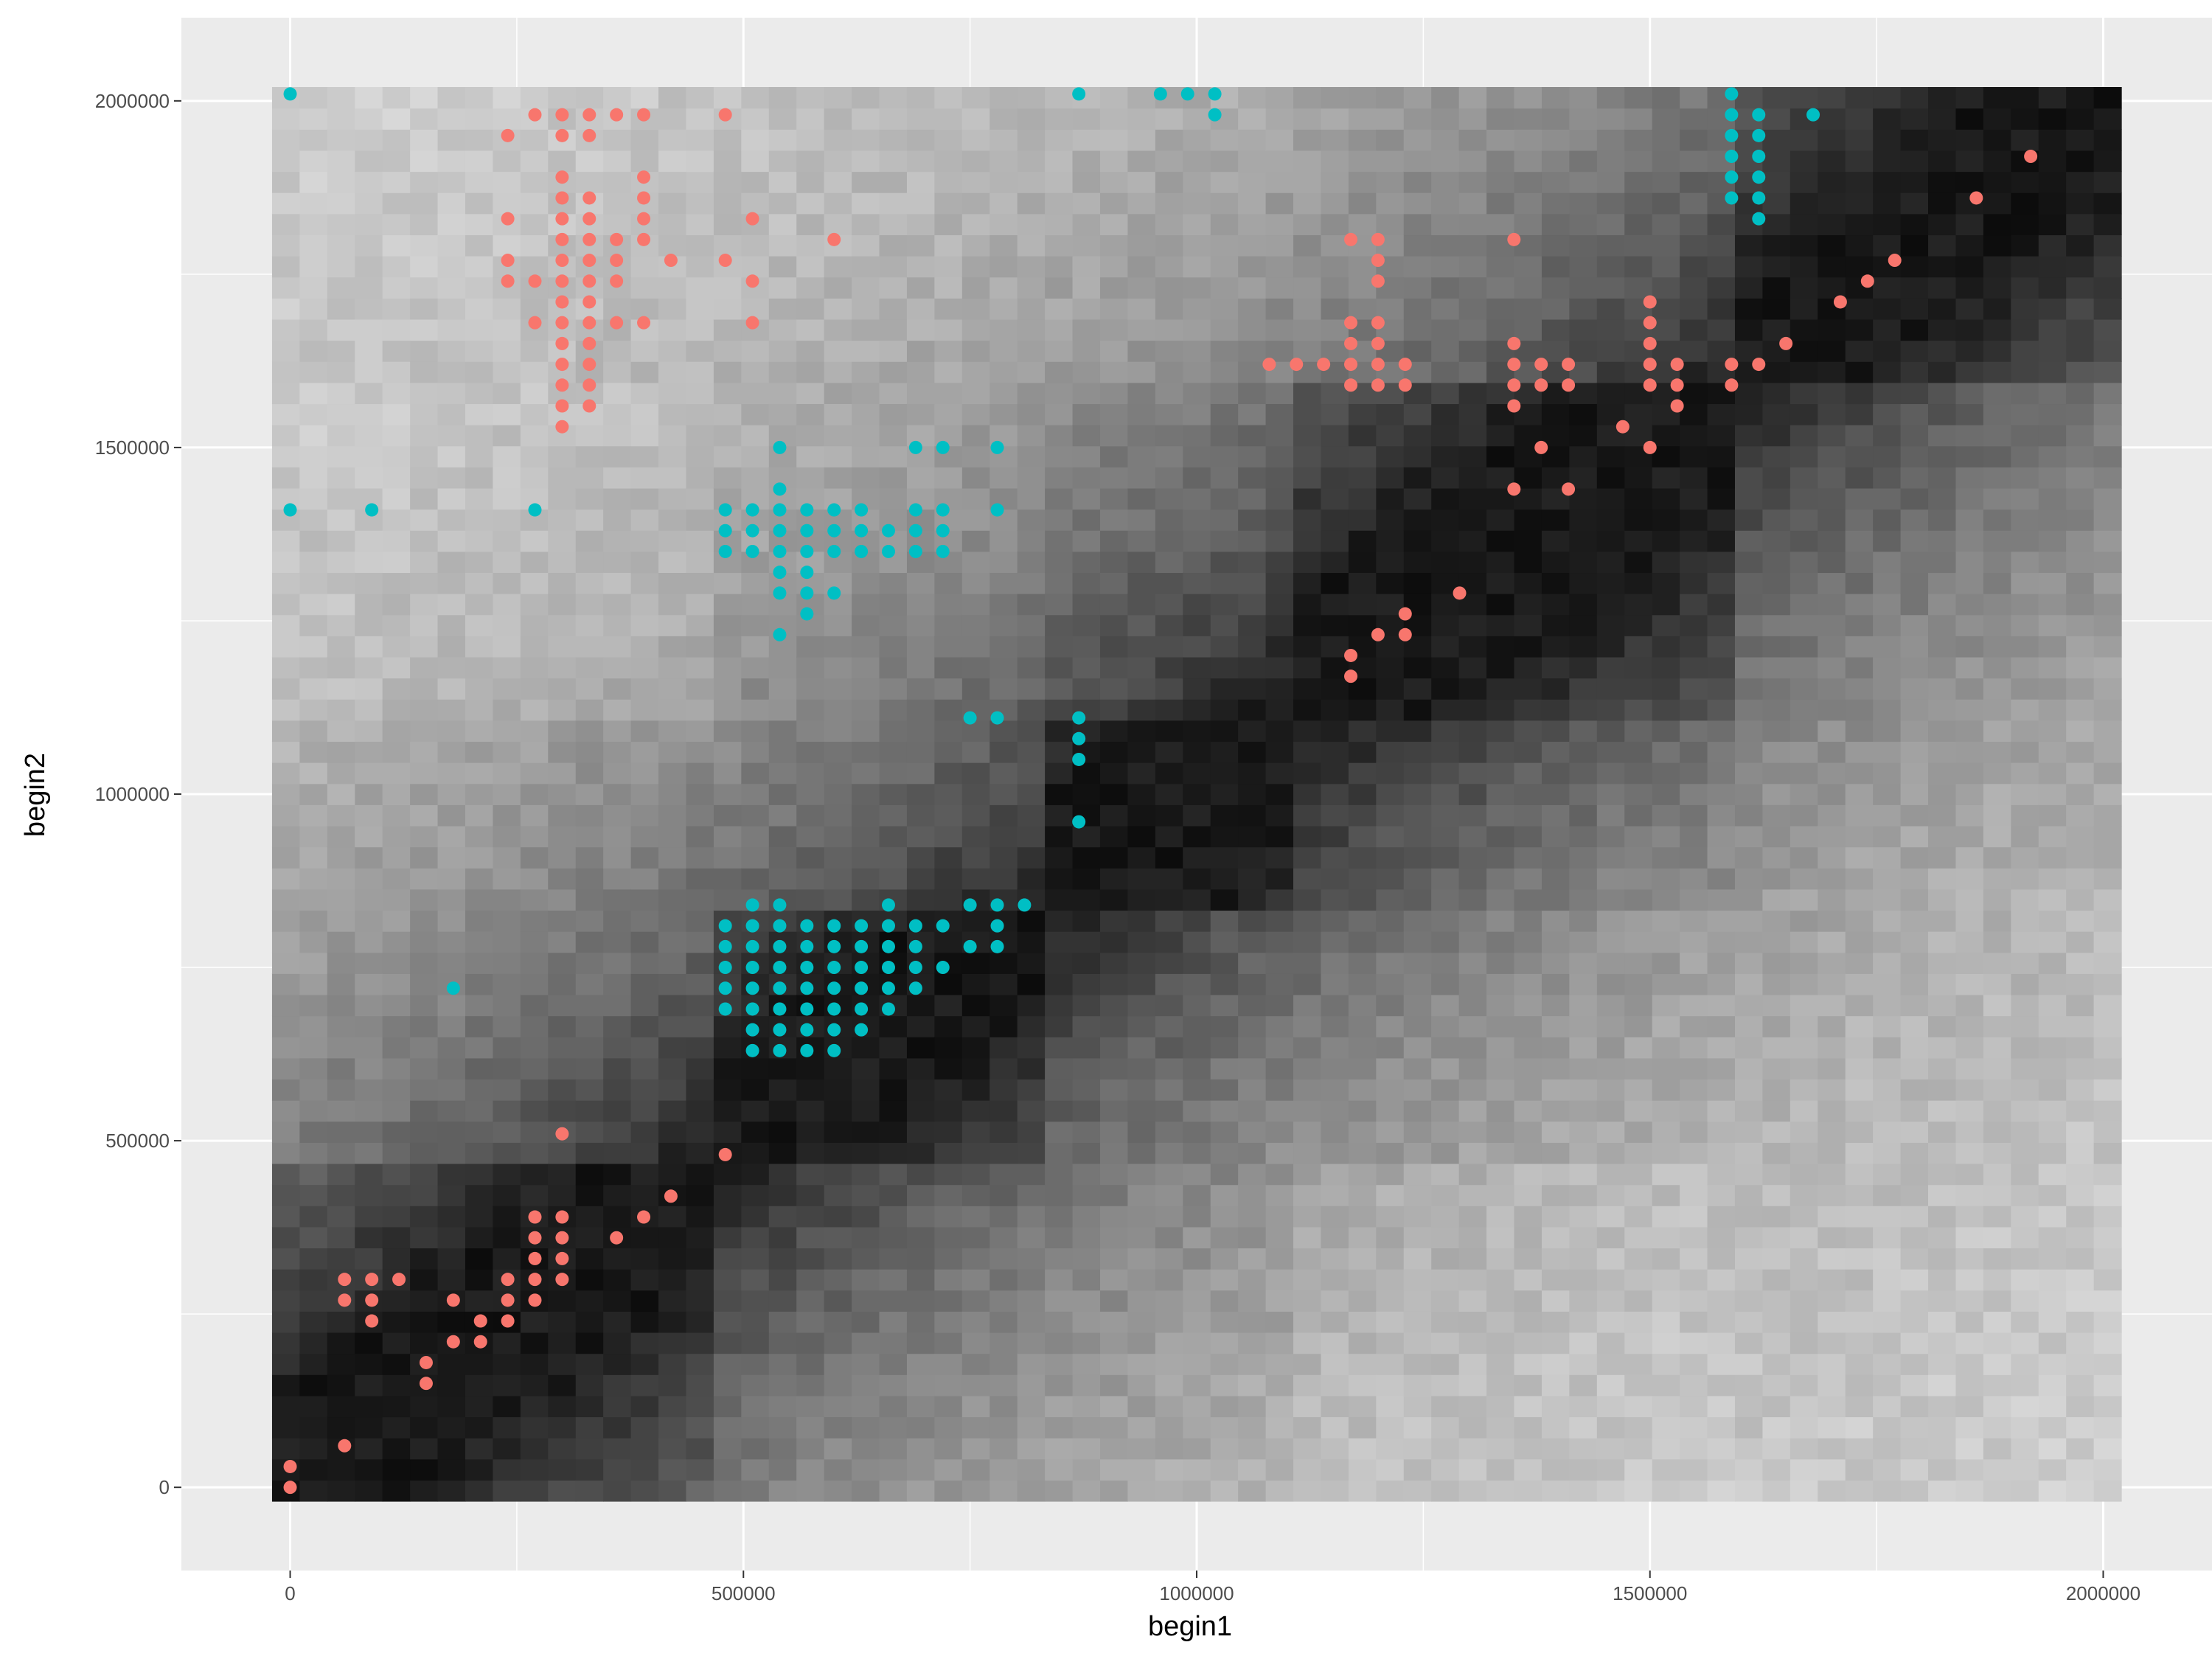 The image size is (2212, 1659). Describe the element at coordinates (132, 794) in the screenshot. I see `y-tick-label: 1000000` at that location.